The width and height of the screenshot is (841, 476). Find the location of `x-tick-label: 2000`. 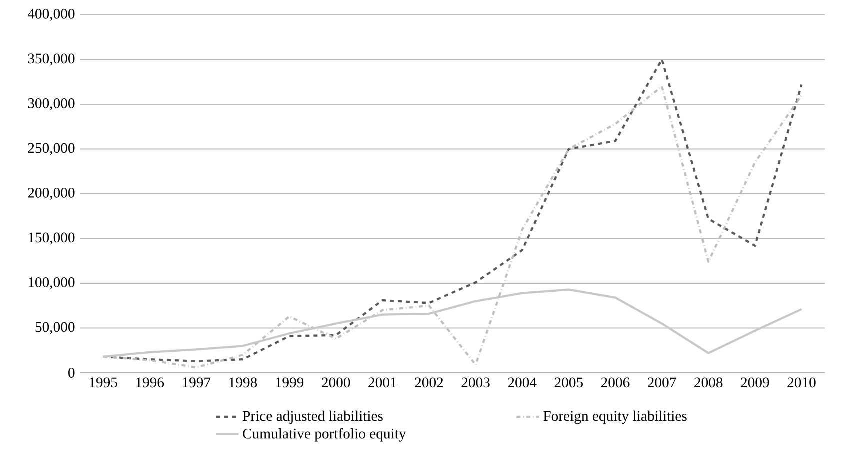

x-tick-label: 2000 is located at coordinates (336, 383).